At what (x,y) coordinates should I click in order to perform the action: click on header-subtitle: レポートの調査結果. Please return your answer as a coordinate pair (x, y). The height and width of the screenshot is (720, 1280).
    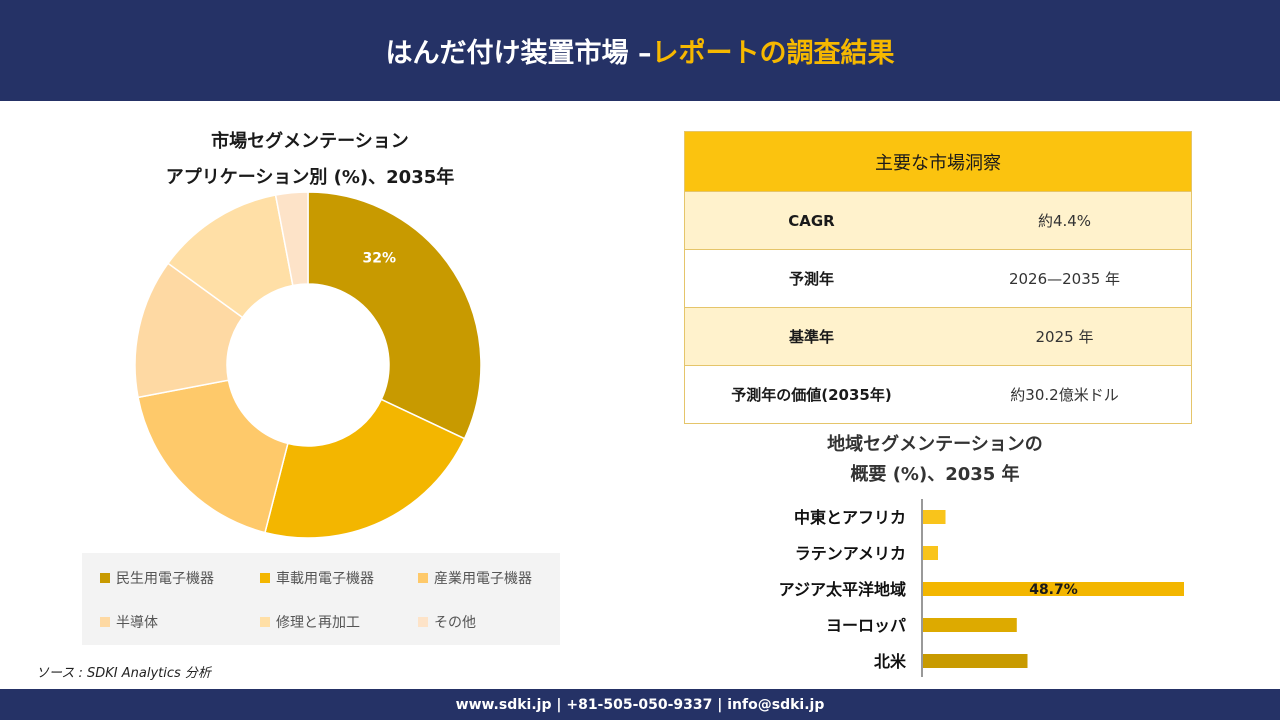
    Looking at the image, I should click on (773, 53).